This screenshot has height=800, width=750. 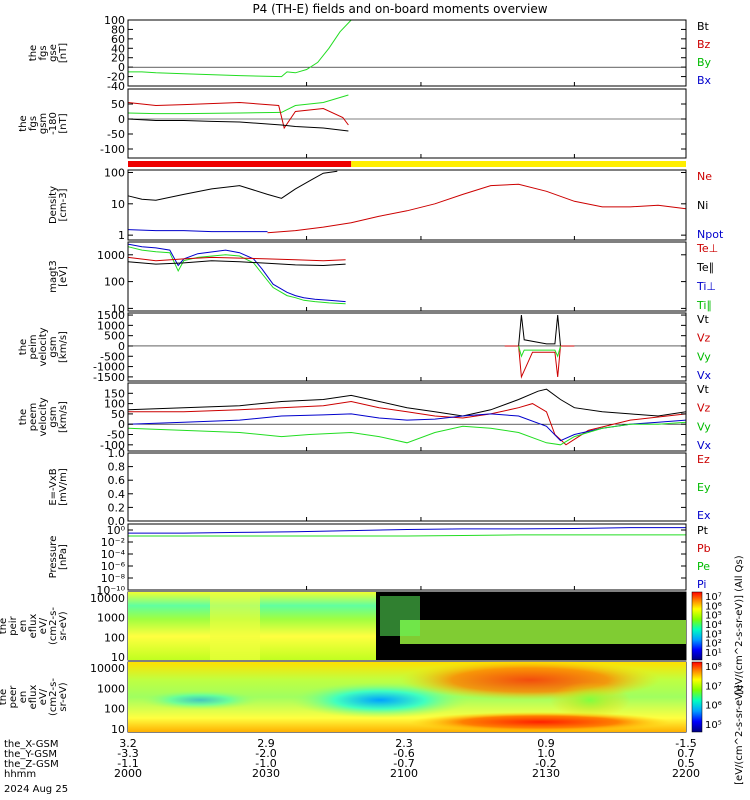 I want to click on legend-Bx: Bx, so click(x=704, y=80).